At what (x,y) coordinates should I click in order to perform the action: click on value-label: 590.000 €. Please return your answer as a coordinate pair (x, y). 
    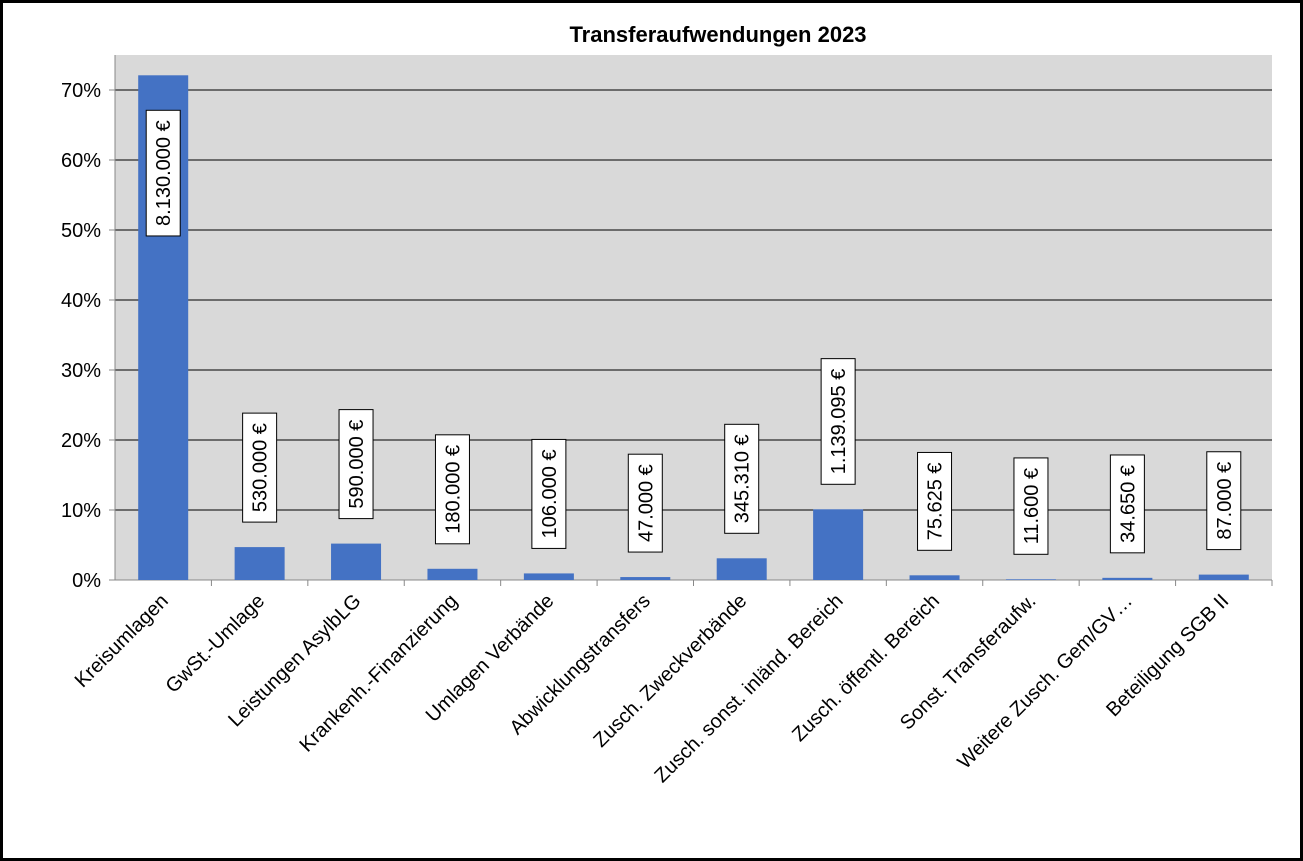
    Looking at the image, I should click on (356, 464).